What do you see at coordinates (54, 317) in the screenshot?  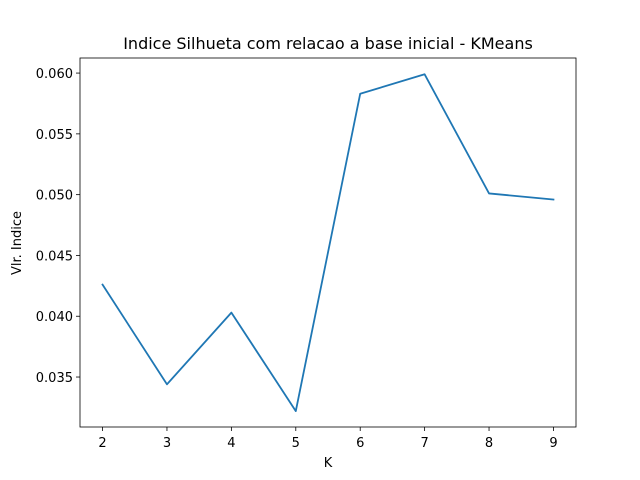 I see `y-tick-label: 0.040` at bounding box center [54, 317].